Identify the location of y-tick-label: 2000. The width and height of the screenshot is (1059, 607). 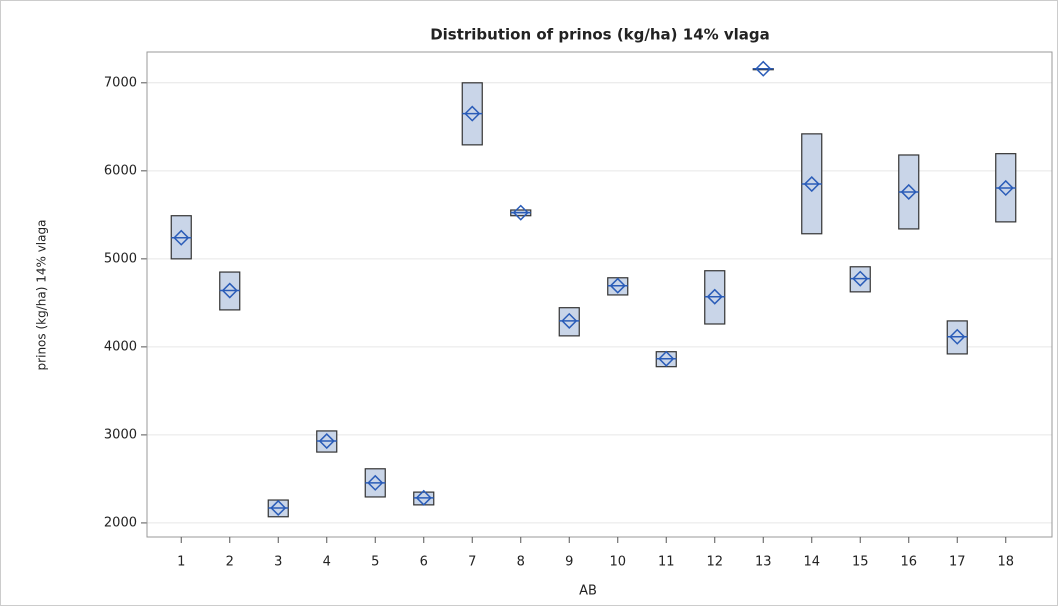
(120, 522).